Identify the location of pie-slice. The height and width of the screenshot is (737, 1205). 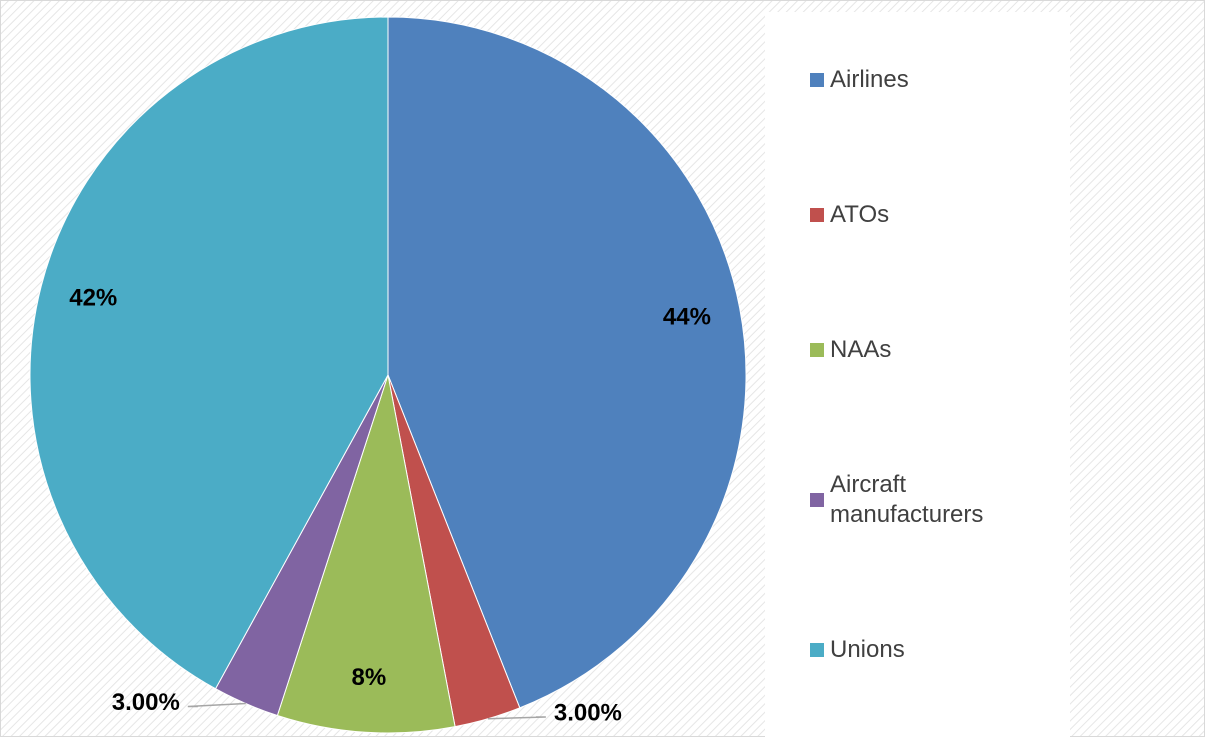
(366, 554).